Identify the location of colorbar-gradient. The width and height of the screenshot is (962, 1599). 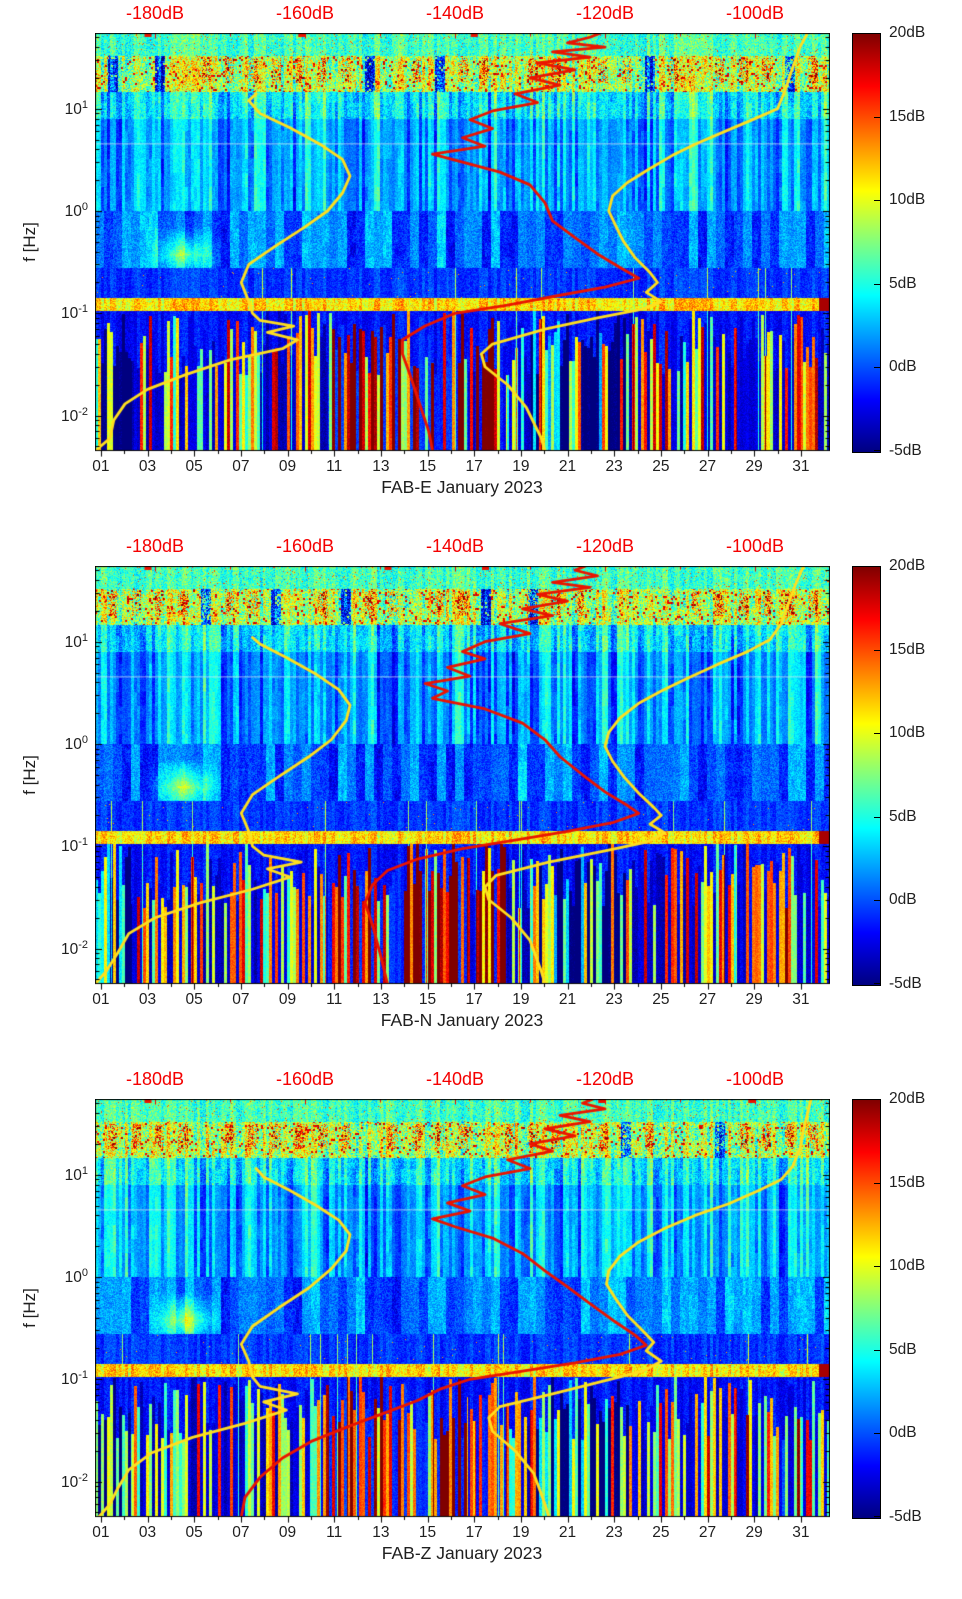
(866, 776).